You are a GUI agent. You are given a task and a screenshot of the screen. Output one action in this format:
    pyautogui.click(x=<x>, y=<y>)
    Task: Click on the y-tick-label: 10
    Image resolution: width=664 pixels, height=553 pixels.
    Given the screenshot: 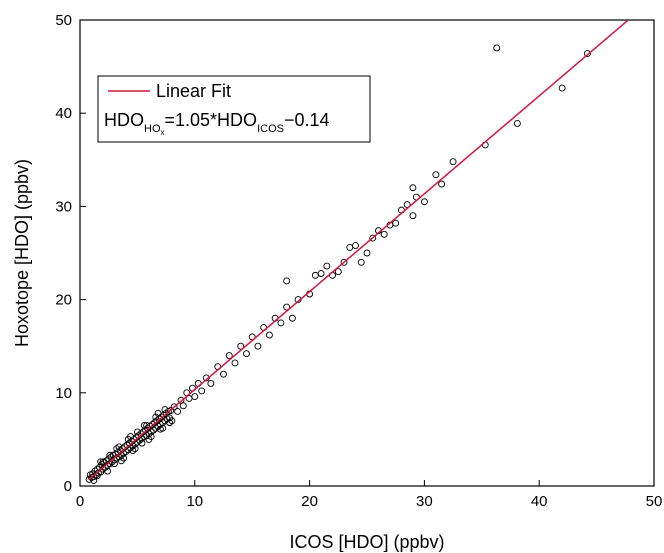 What is the action you would take?
    pyautogui.click(x=63, y=393)
    